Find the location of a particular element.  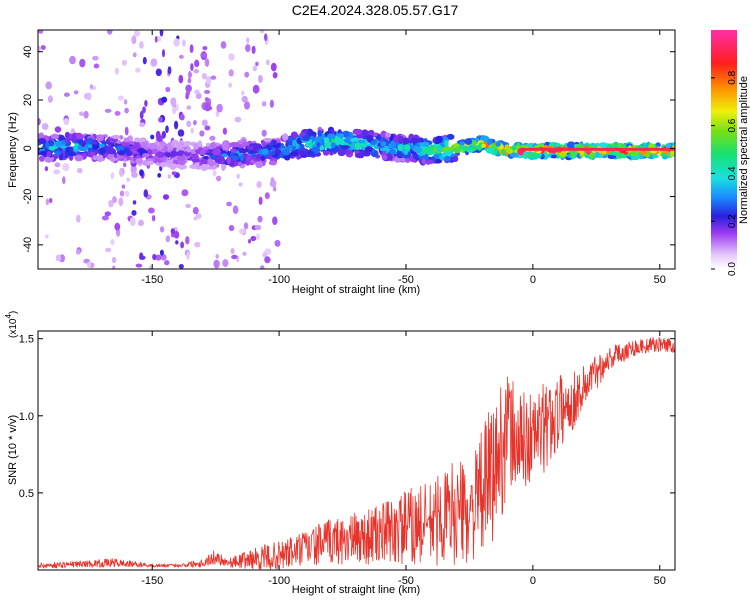

colorbar-gradient is located at coordinates (724, 149).